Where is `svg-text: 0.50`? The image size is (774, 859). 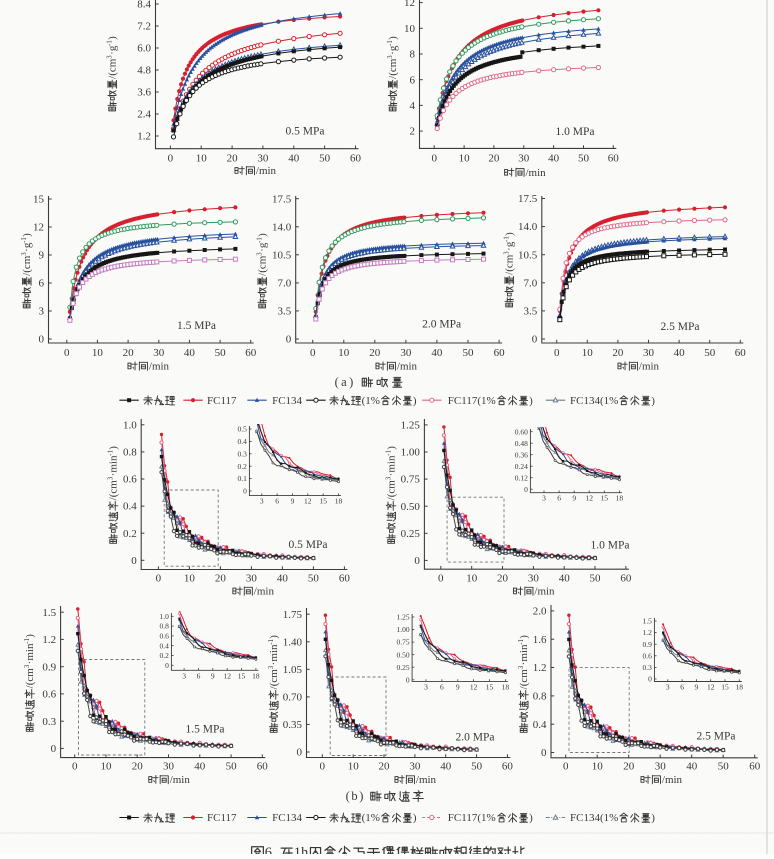
svg-text: 0.50 is located at coordinates (402, 654).